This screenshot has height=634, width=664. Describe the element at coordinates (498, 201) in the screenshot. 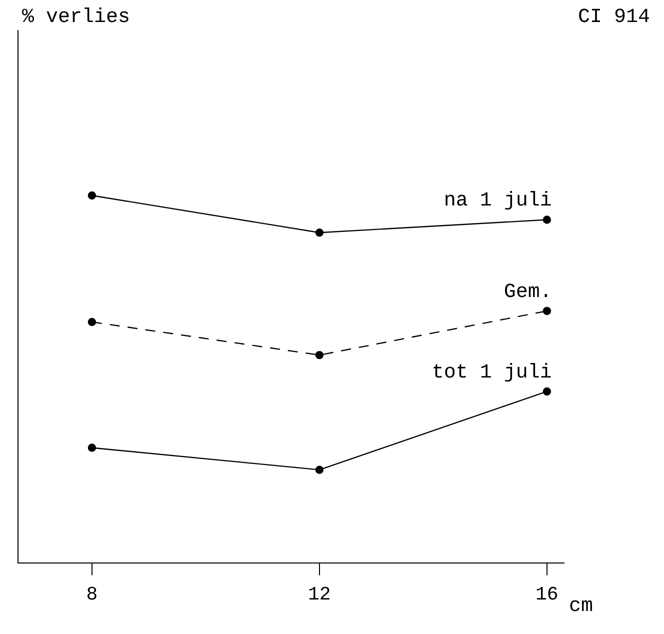

I see `series-label: na 1 juli` at that location.